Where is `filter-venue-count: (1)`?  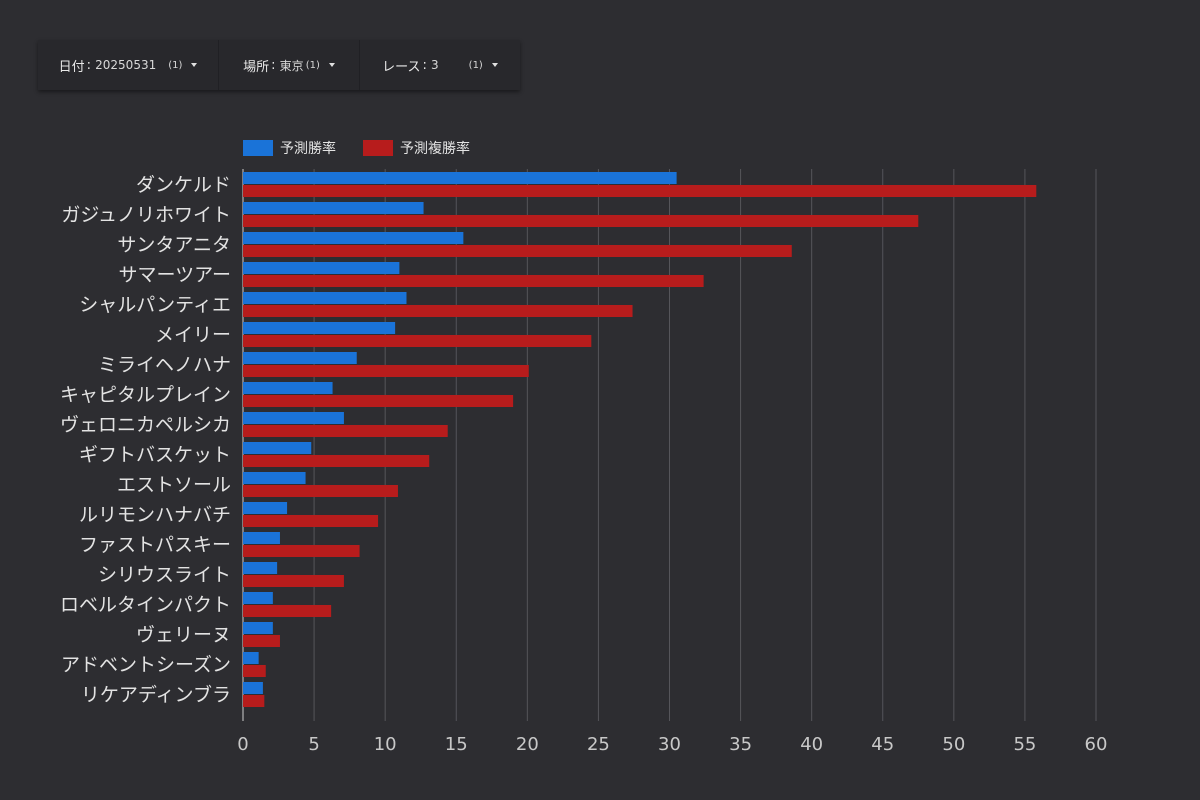
filter-venue-count: (1) is located at coordinates (312, 65).